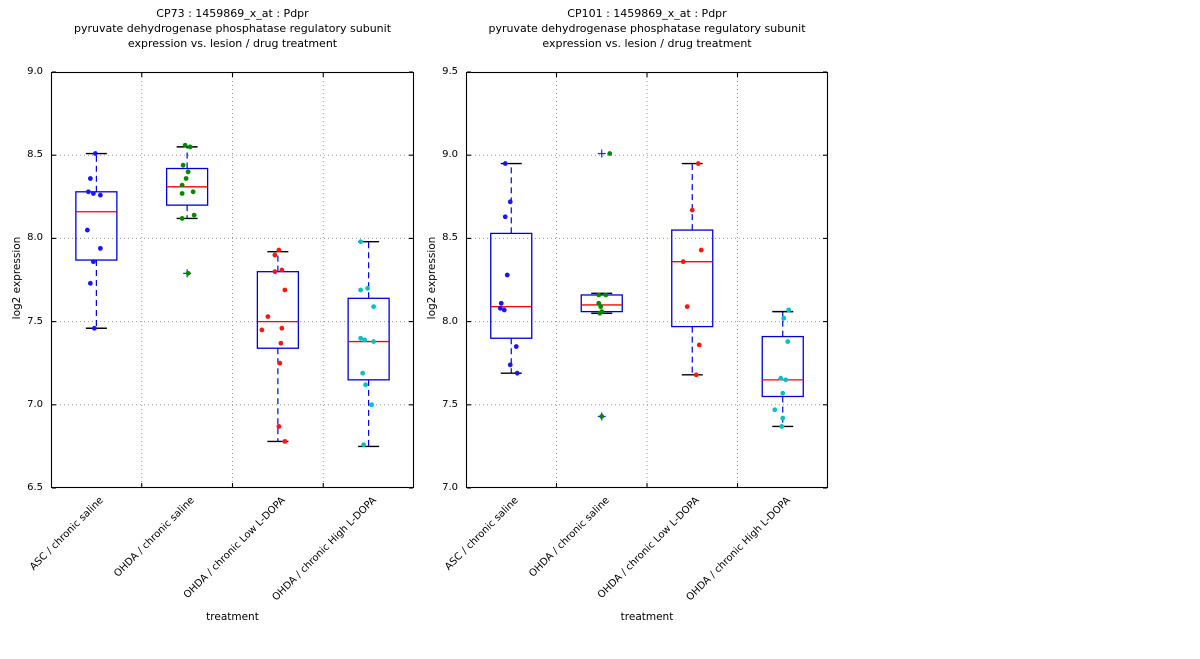 This screenshot has height=659, width=1200. Describe the element at coordinates (647, 617) in the screenshot. I see `x-axis-label-right: treatment` at that location.